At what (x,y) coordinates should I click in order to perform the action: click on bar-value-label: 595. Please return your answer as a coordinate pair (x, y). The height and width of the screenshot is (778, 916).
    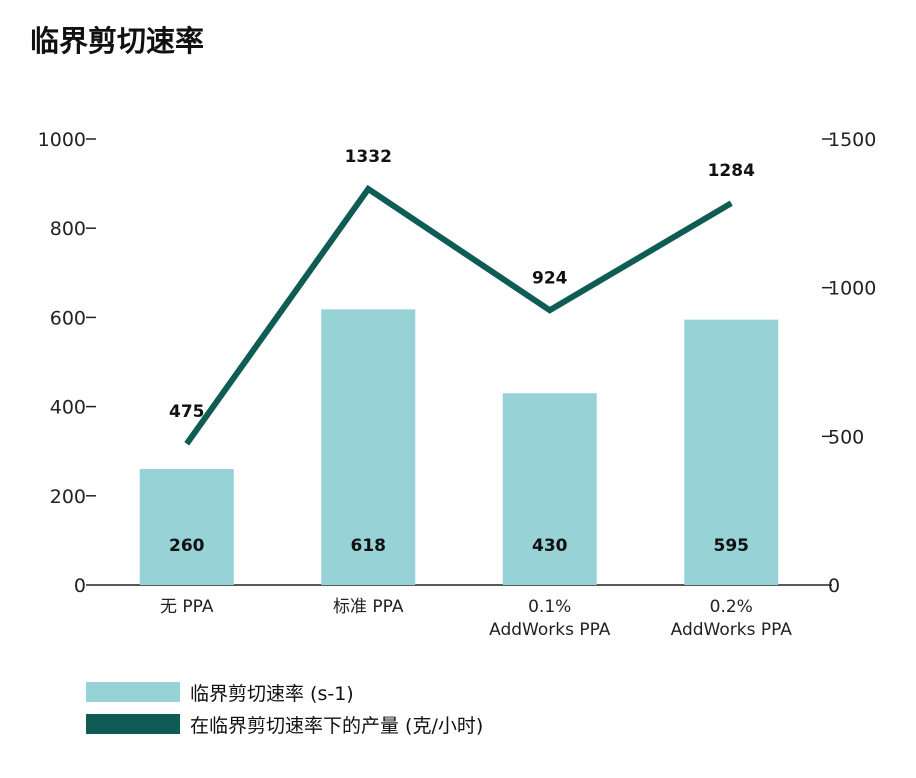
    Looking at the image, I should click on (732, 546).